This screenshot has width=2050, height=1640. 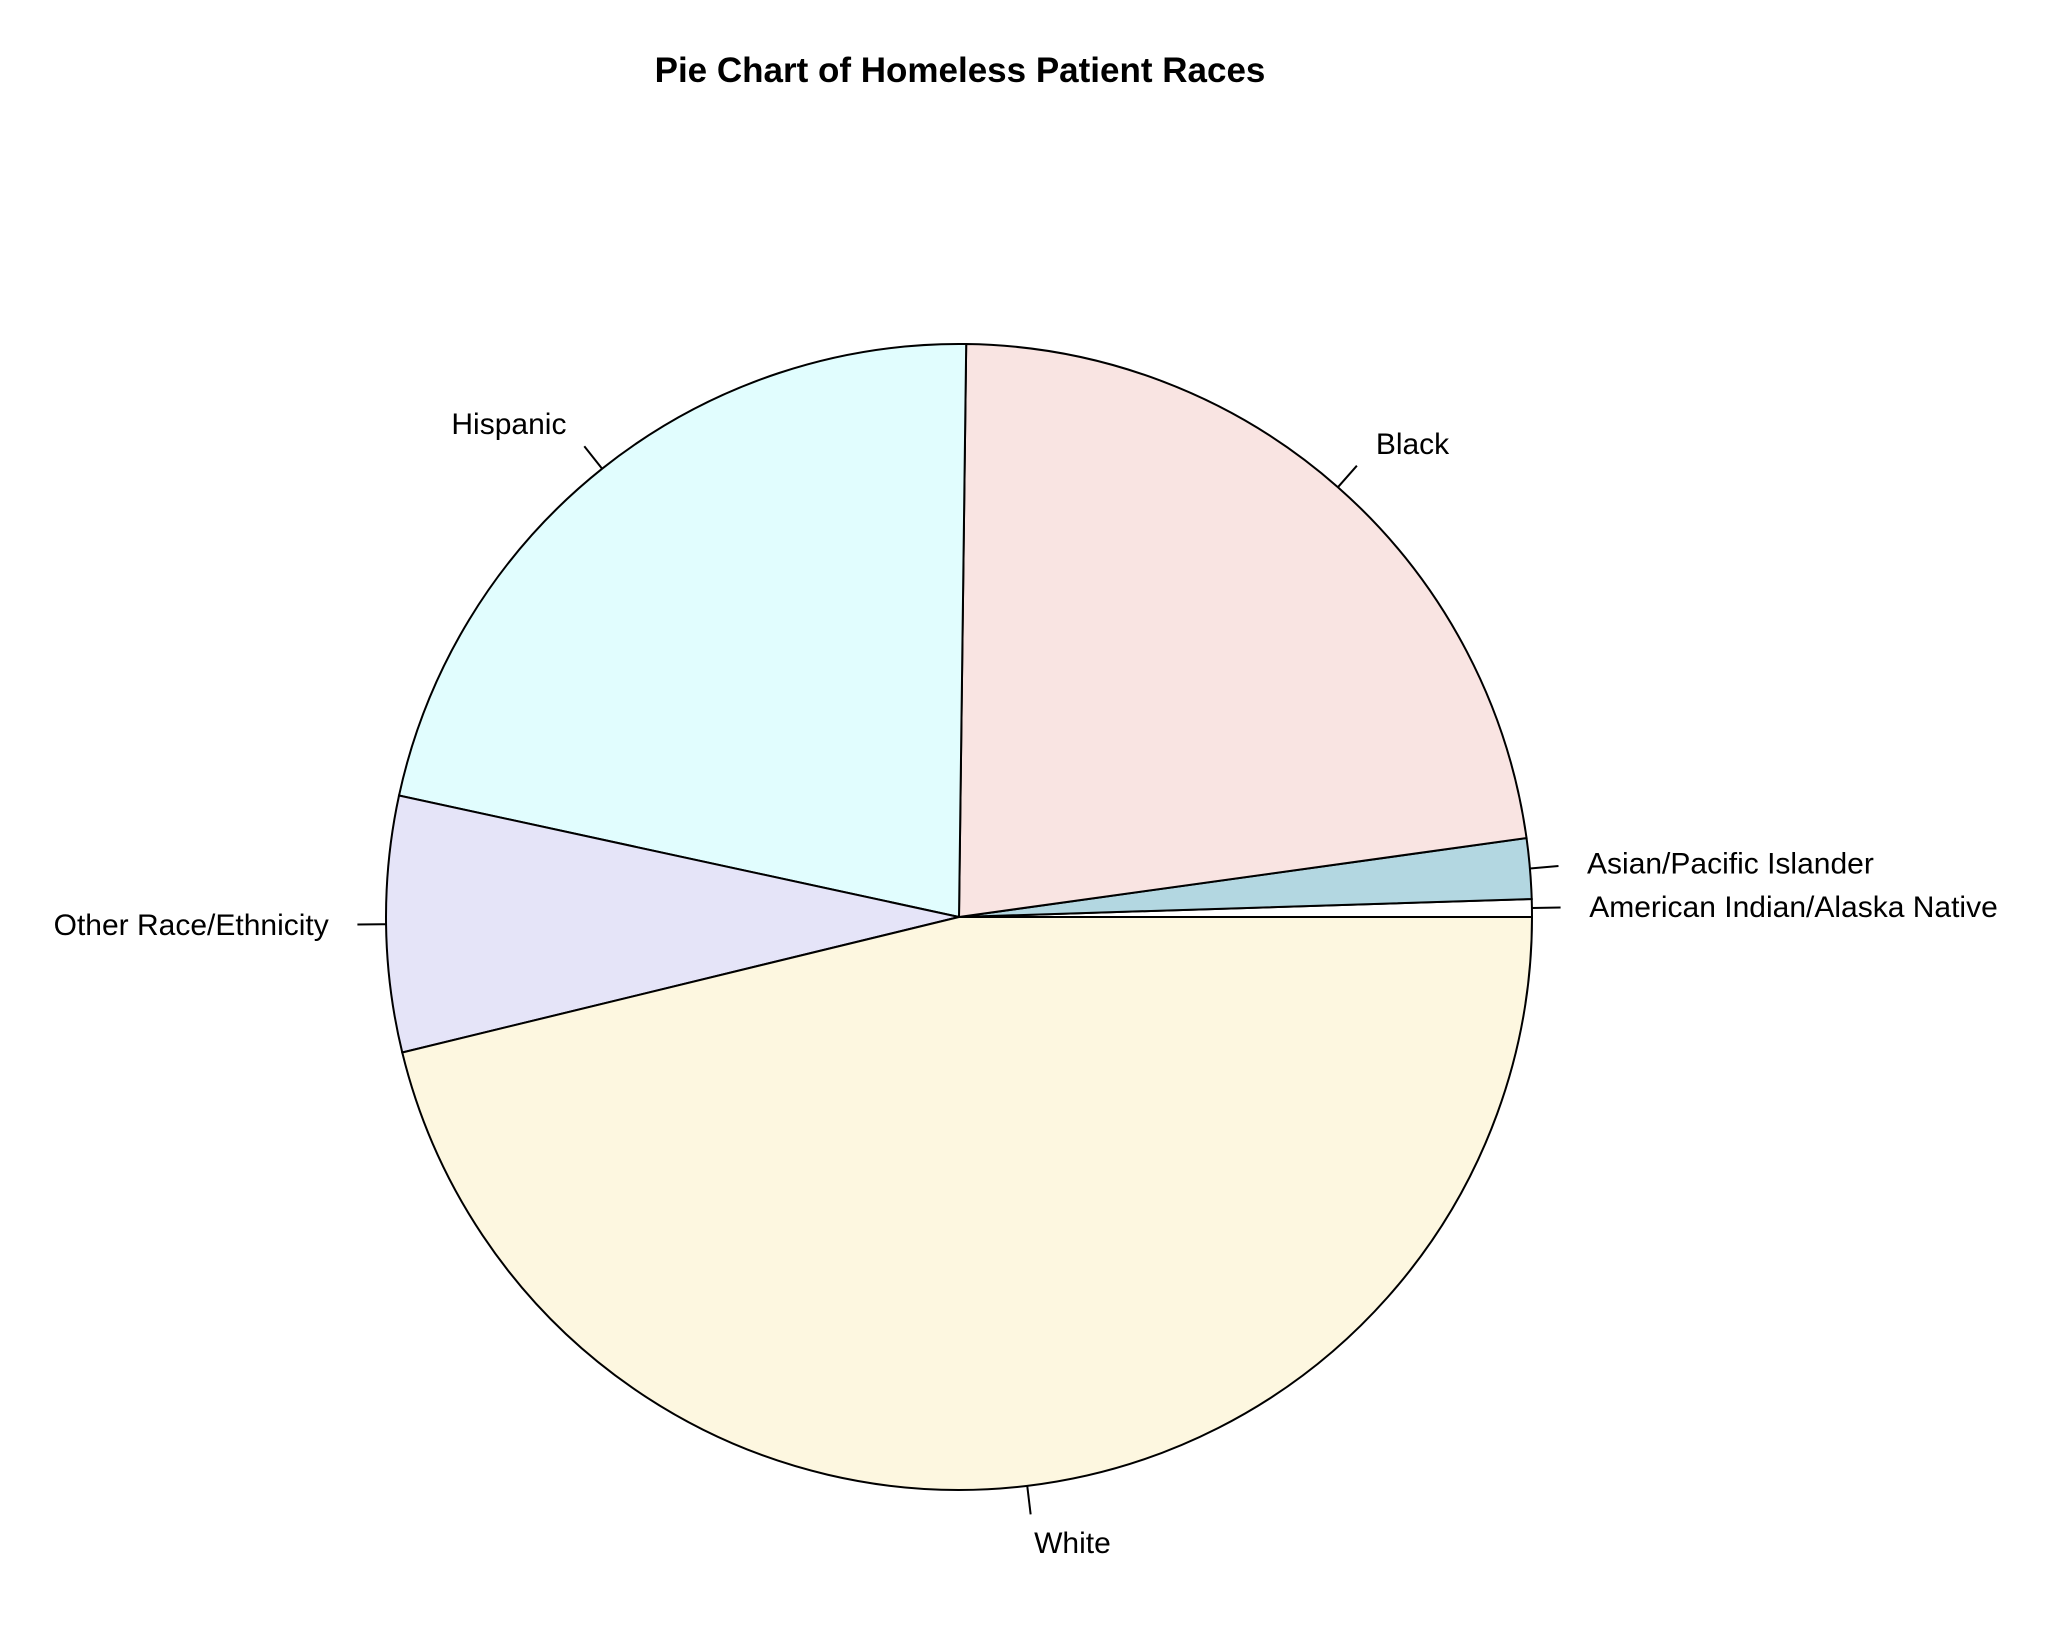 What do you see at coordinates (960, 70) in the screenshot?
I see `chart-title: Pie Chart of Homeless Patient Races` at bounding box center [960, 70].